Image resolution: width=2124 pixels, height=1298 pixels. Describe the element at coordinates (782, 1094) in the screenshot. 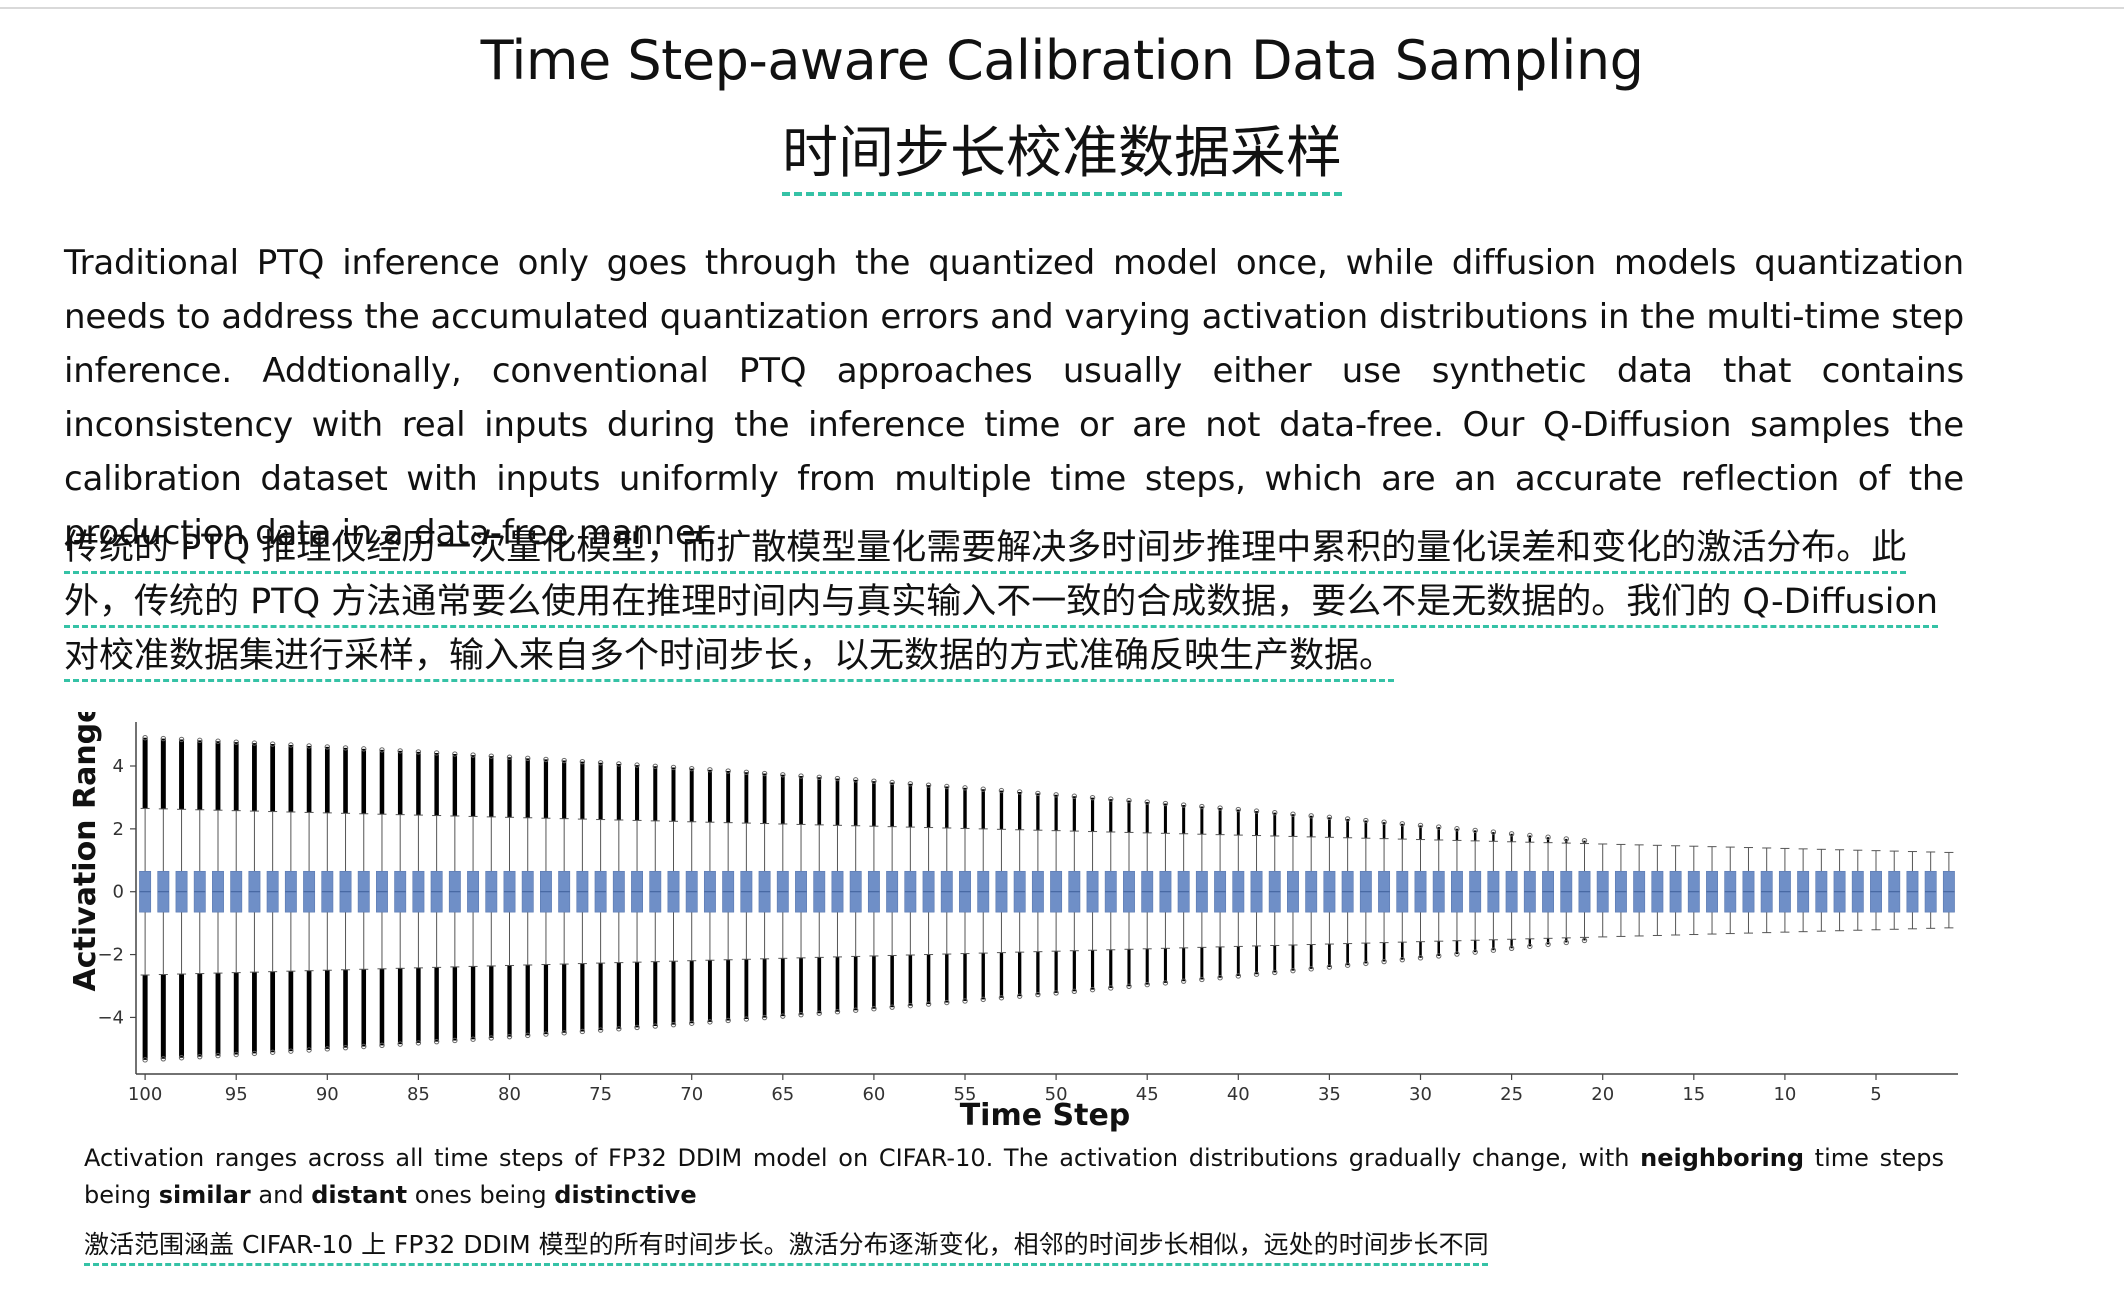

I see `x-tick-label: 65` at that location.